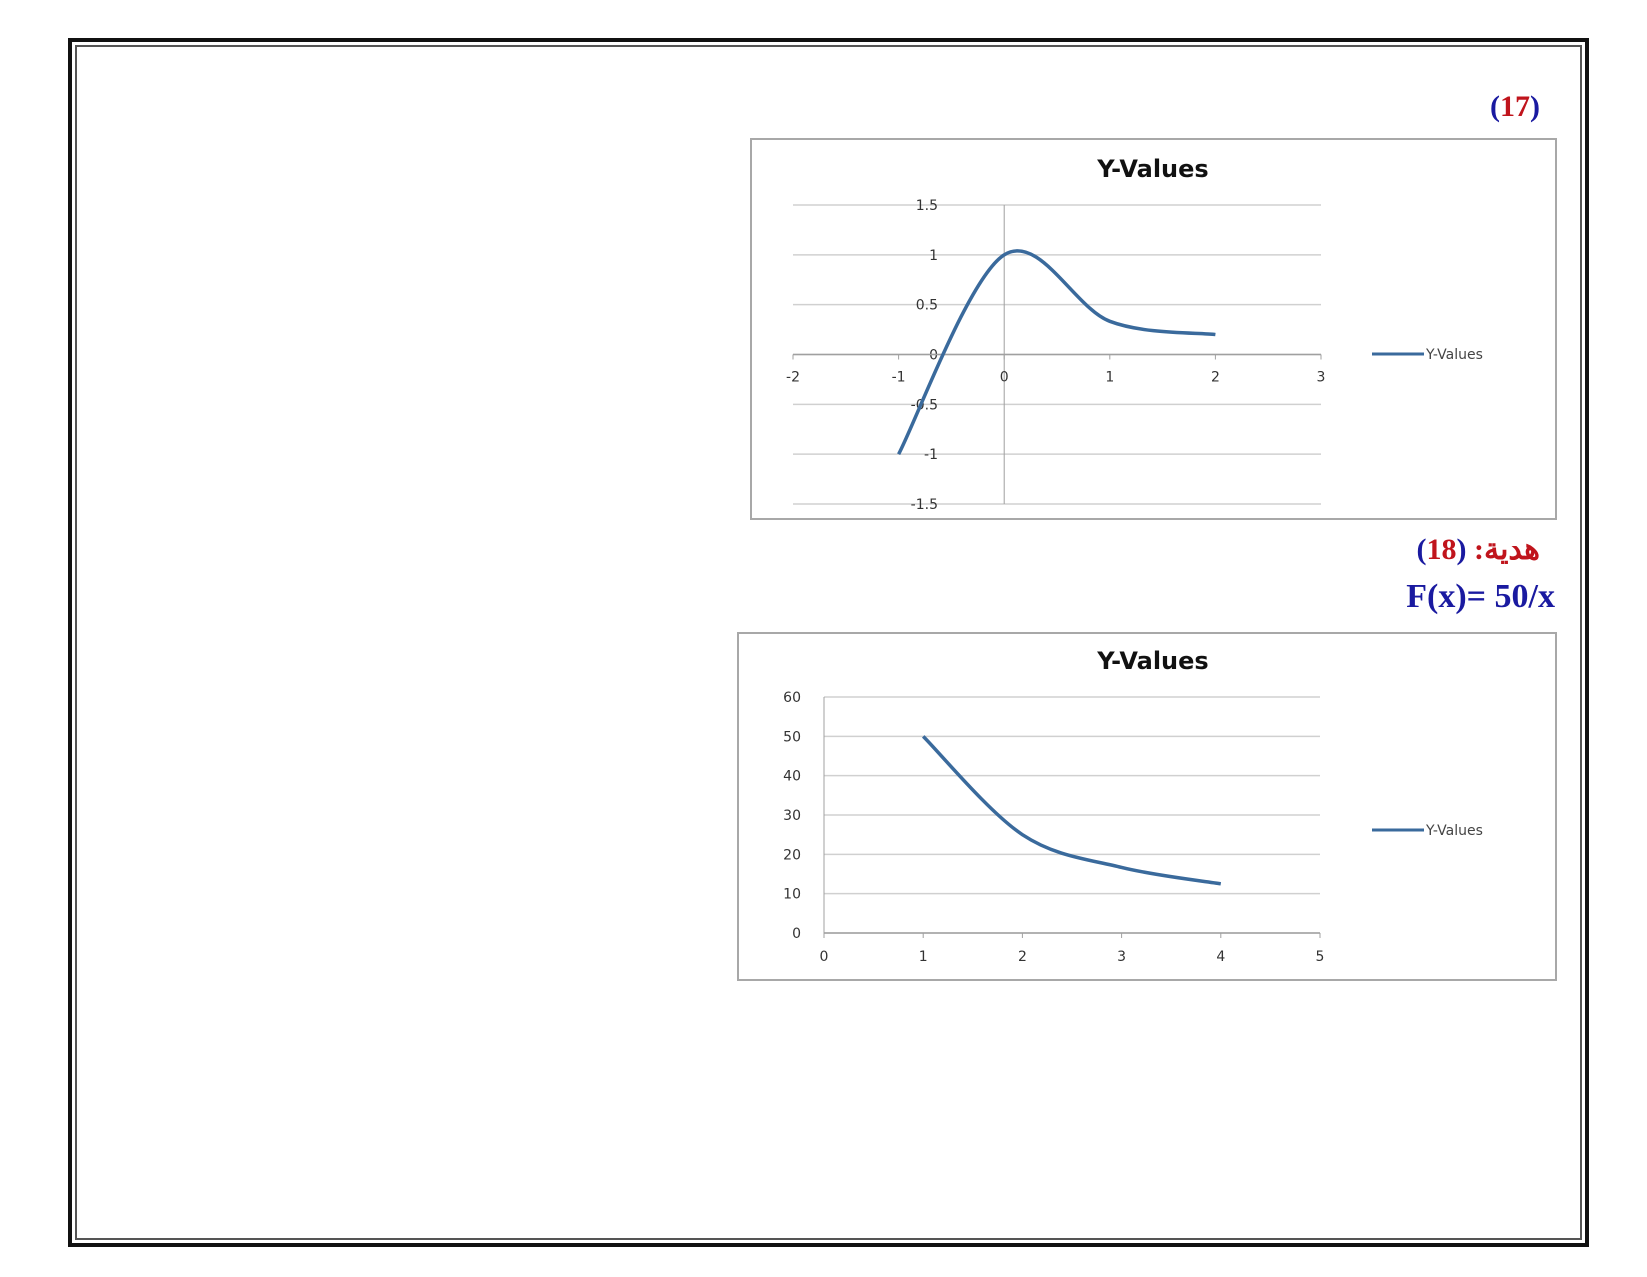 This screenshot has width=1647, height=1277. What do you see at coordinates (793, 378) in the screenshot?
I see `x-tick-label: -2` at bounding box center [793, 378].